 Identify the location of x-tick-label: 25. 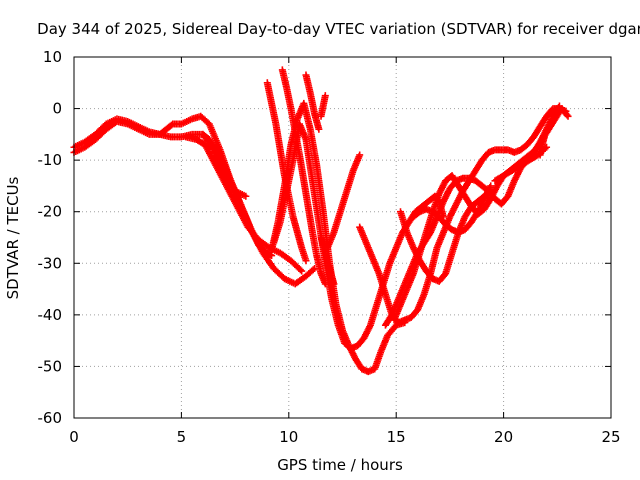
(610, 437).